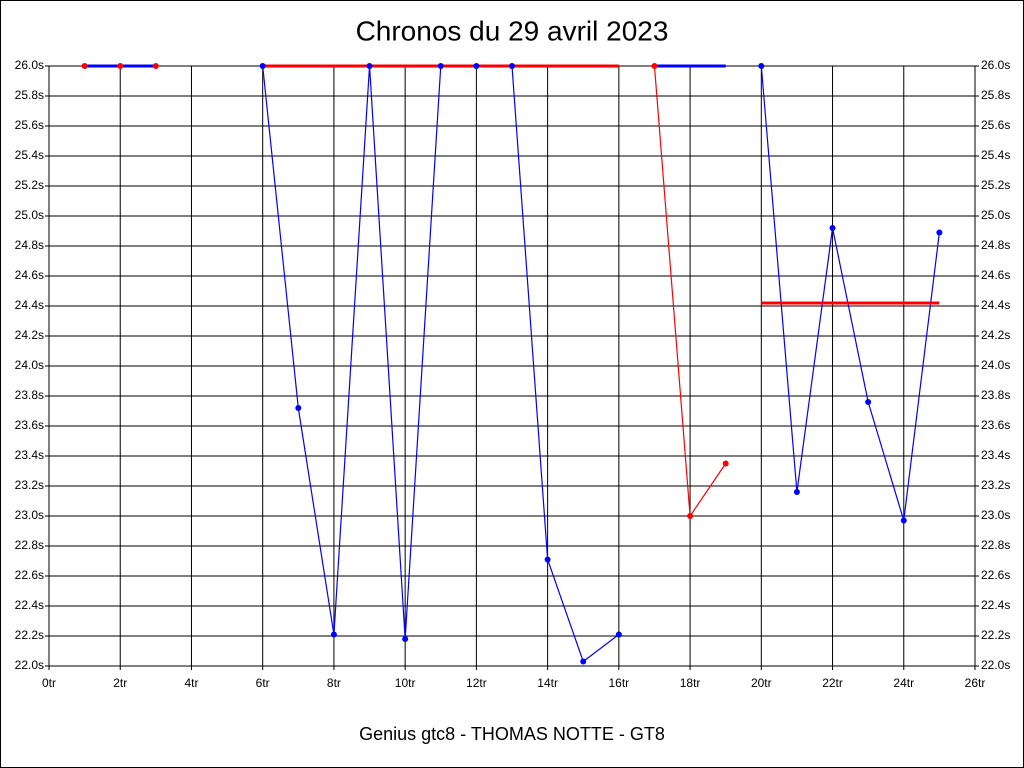  What do you see at coordinates (29, 245) in the screenshot?
I see `y-tick-label: 24.8s` at bounding box center [29, 245].